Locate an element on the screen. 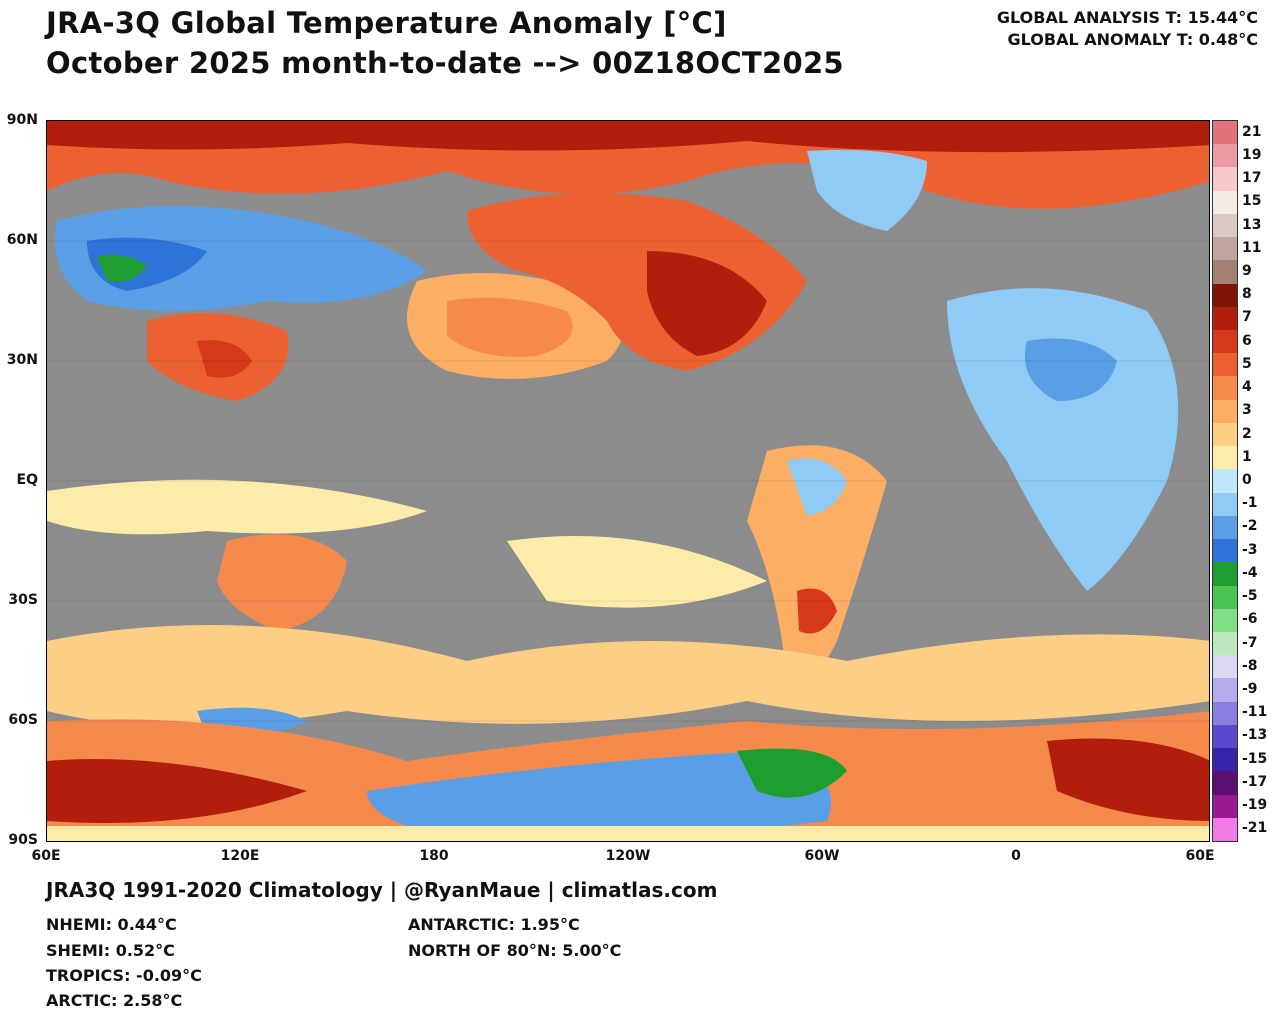  color-scale-label: -9 is located at coordinates (1250, 689).